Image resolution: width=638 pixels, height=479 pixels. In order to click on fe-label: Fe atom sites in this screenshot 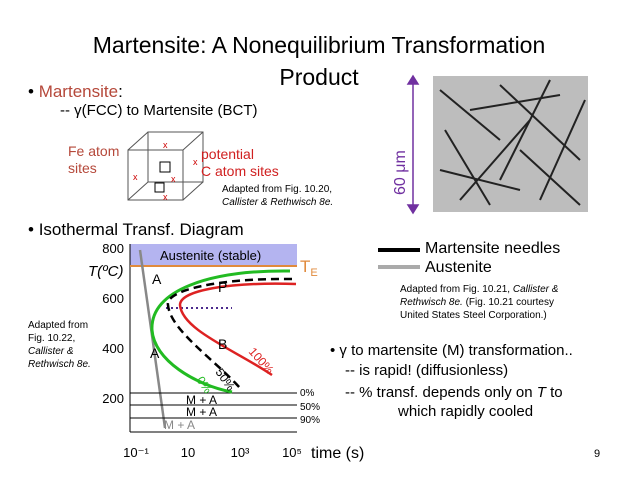, I will do `click(93, 160)`.